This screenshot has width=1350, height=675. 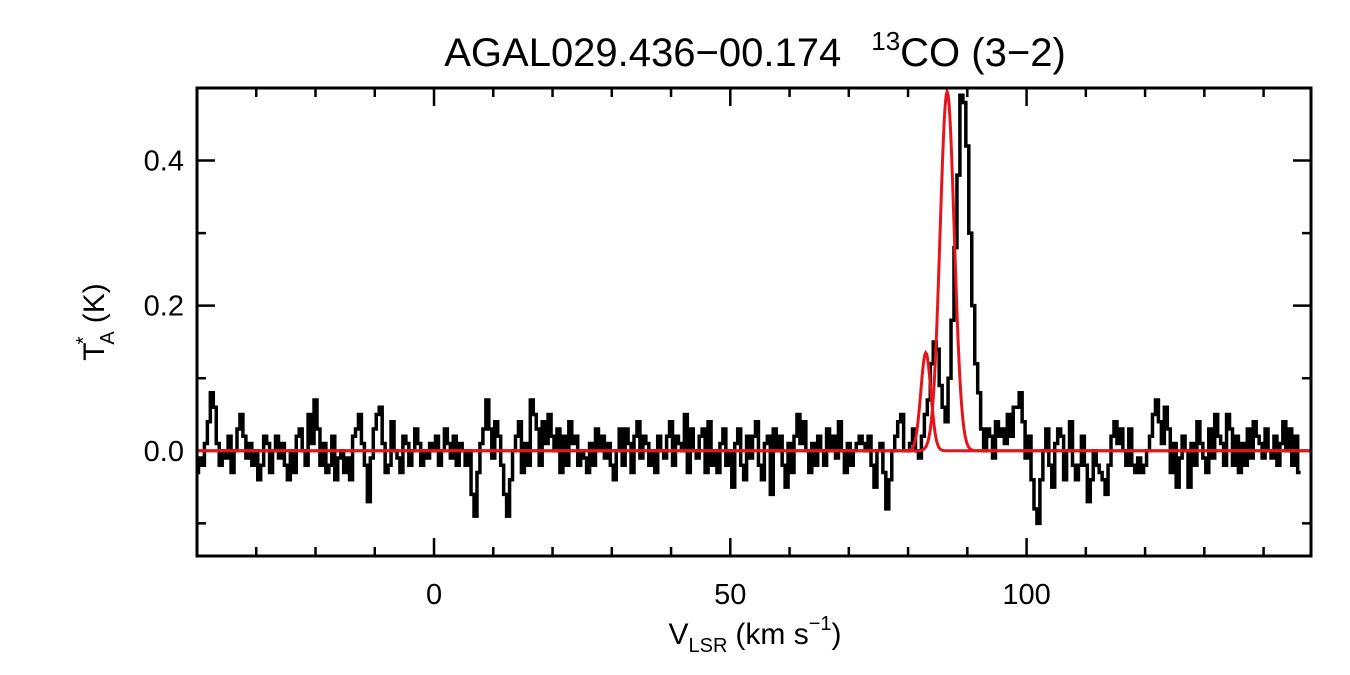 What do you see at coordinates (642, 53) in the screenshot?
I see `title-source: AGAL029.436−00.174` at bounding box center [642, 53].